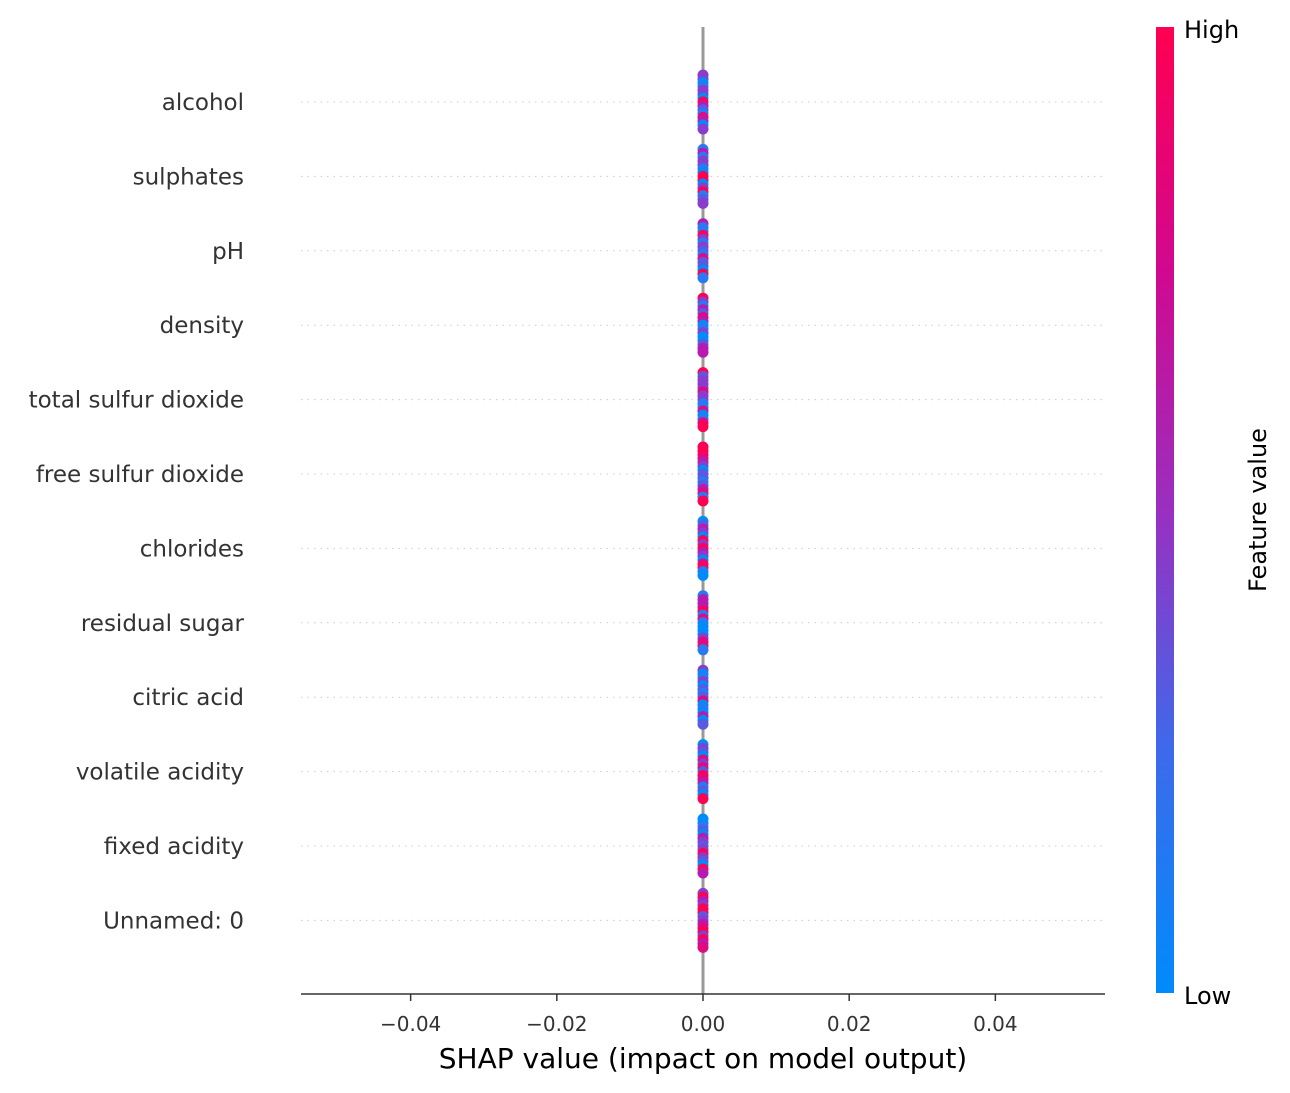 The width and height of the screenshot is (1290, 1093). I want to click on colorbar-title: Feature value, so click(1258, 510).